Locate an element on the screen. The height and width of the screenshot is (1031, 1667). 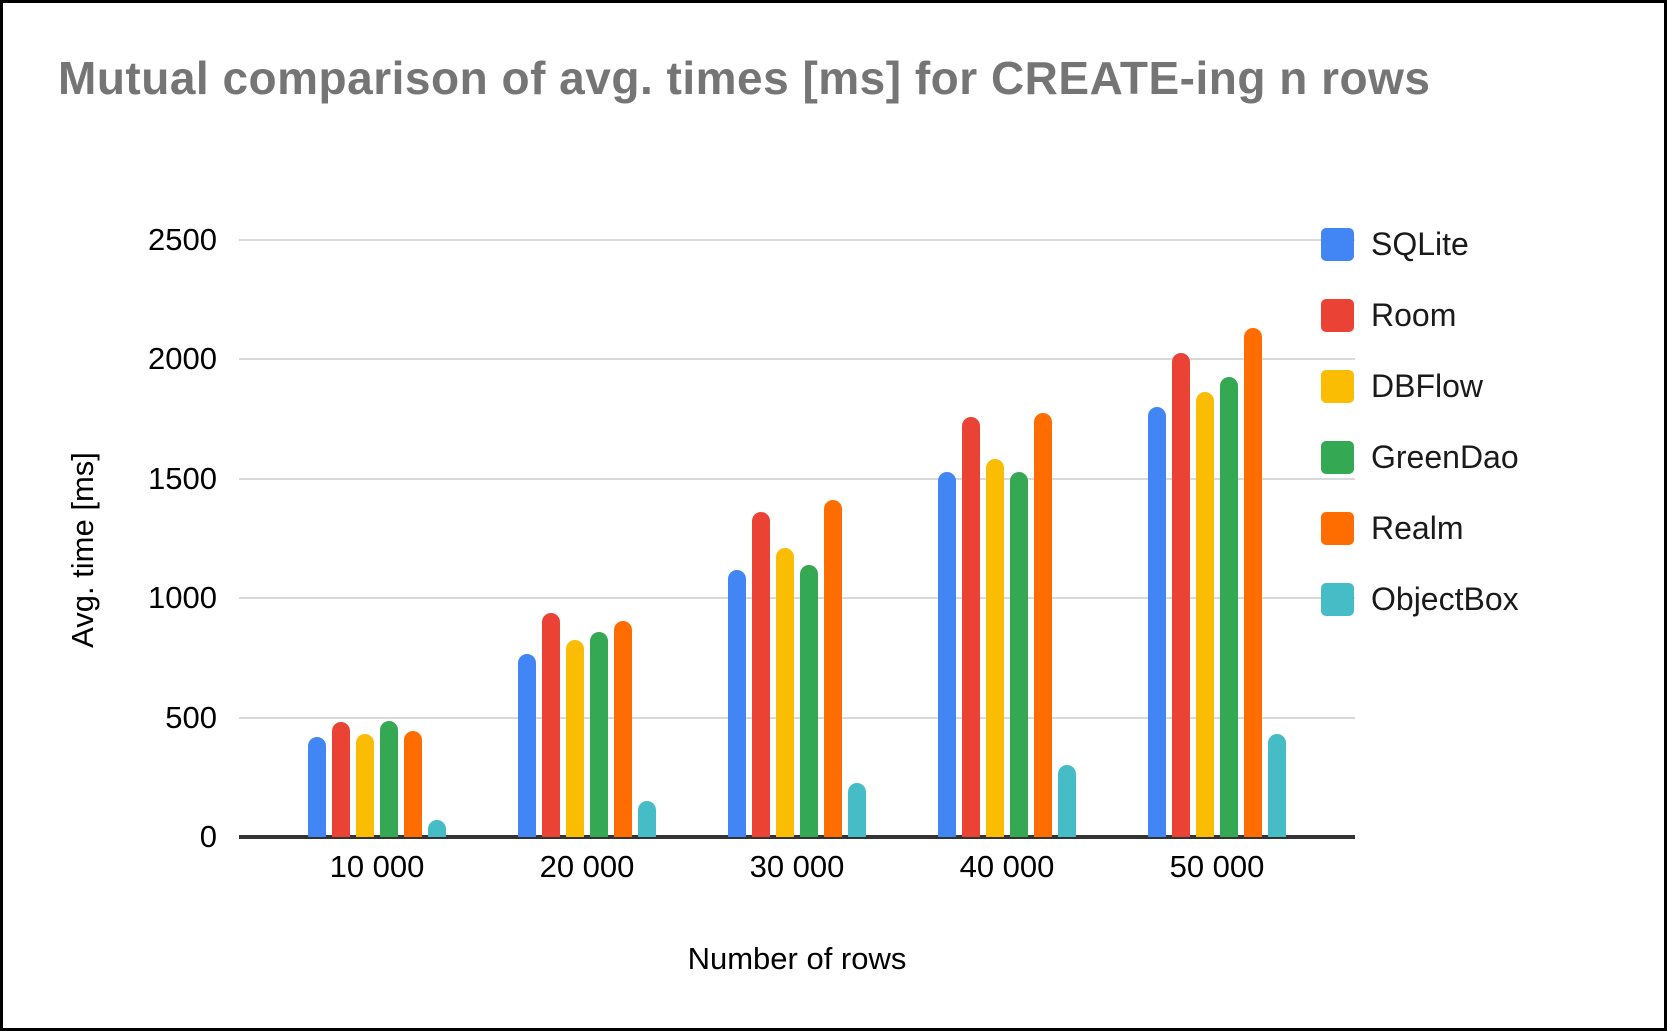
x-axis-tick-labels: 10 000 20 000 30 000 40 000 50 000 is located at coordinates (797, 867).